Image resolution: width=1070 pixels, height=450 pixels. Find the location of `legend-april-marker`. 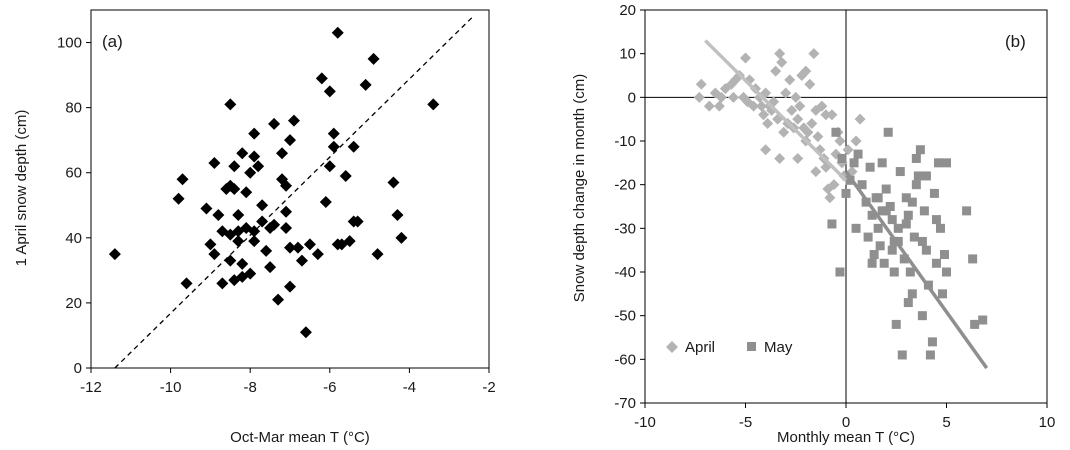

legend-april-marker is located at coordinates (3, 3).